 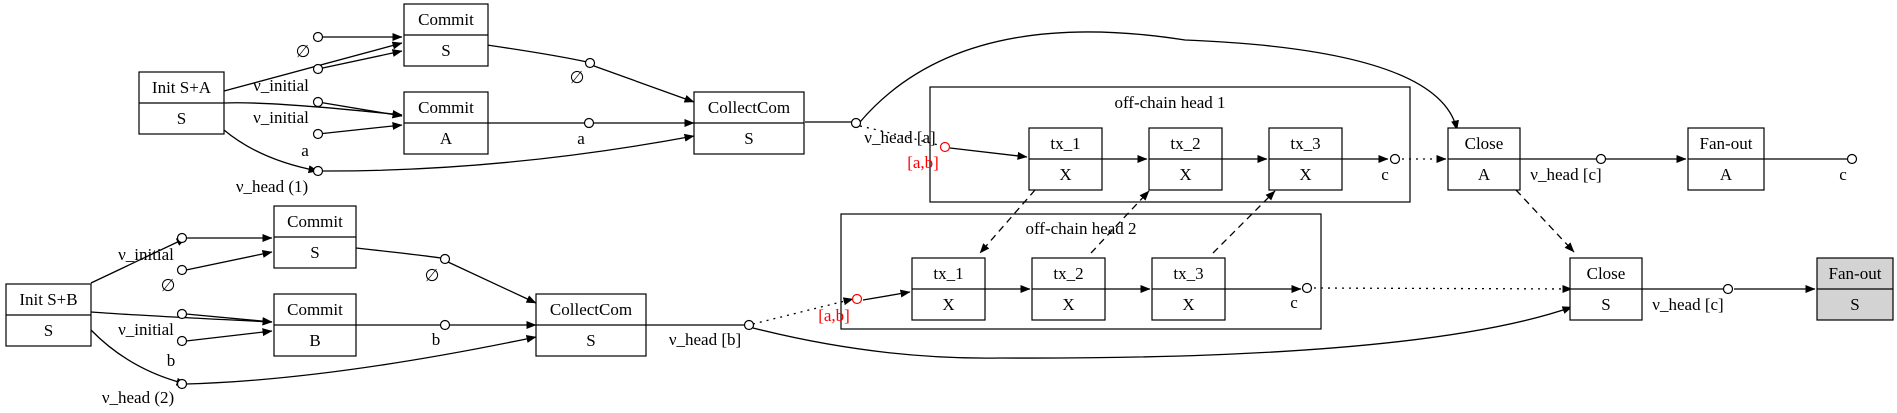 I want to click on label-v-head-1: ν_head (1), so click(x=272, y=186).